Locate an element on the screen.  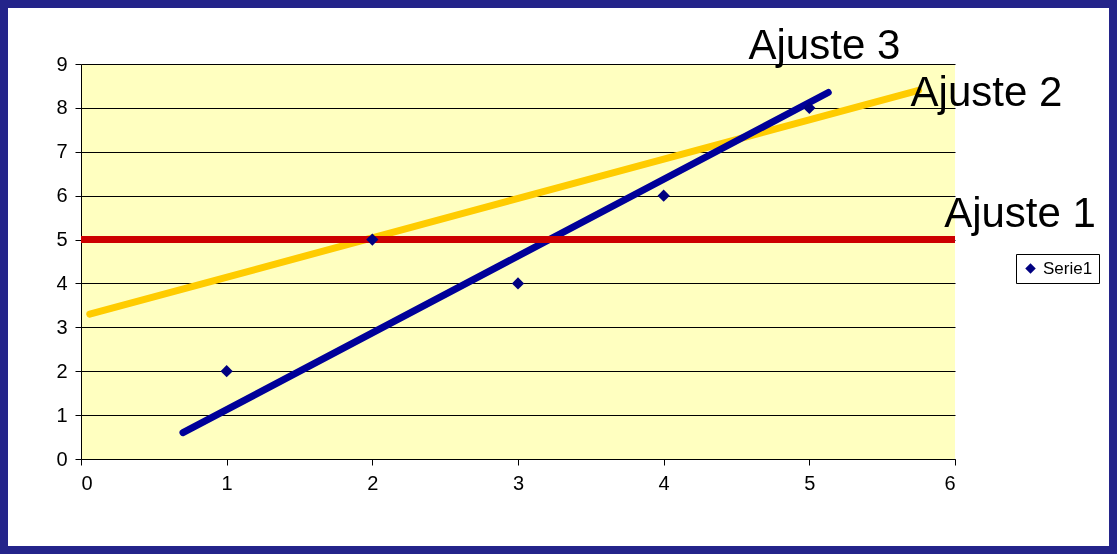
y-tick-label: 6 is located at coordinates (62, 195).